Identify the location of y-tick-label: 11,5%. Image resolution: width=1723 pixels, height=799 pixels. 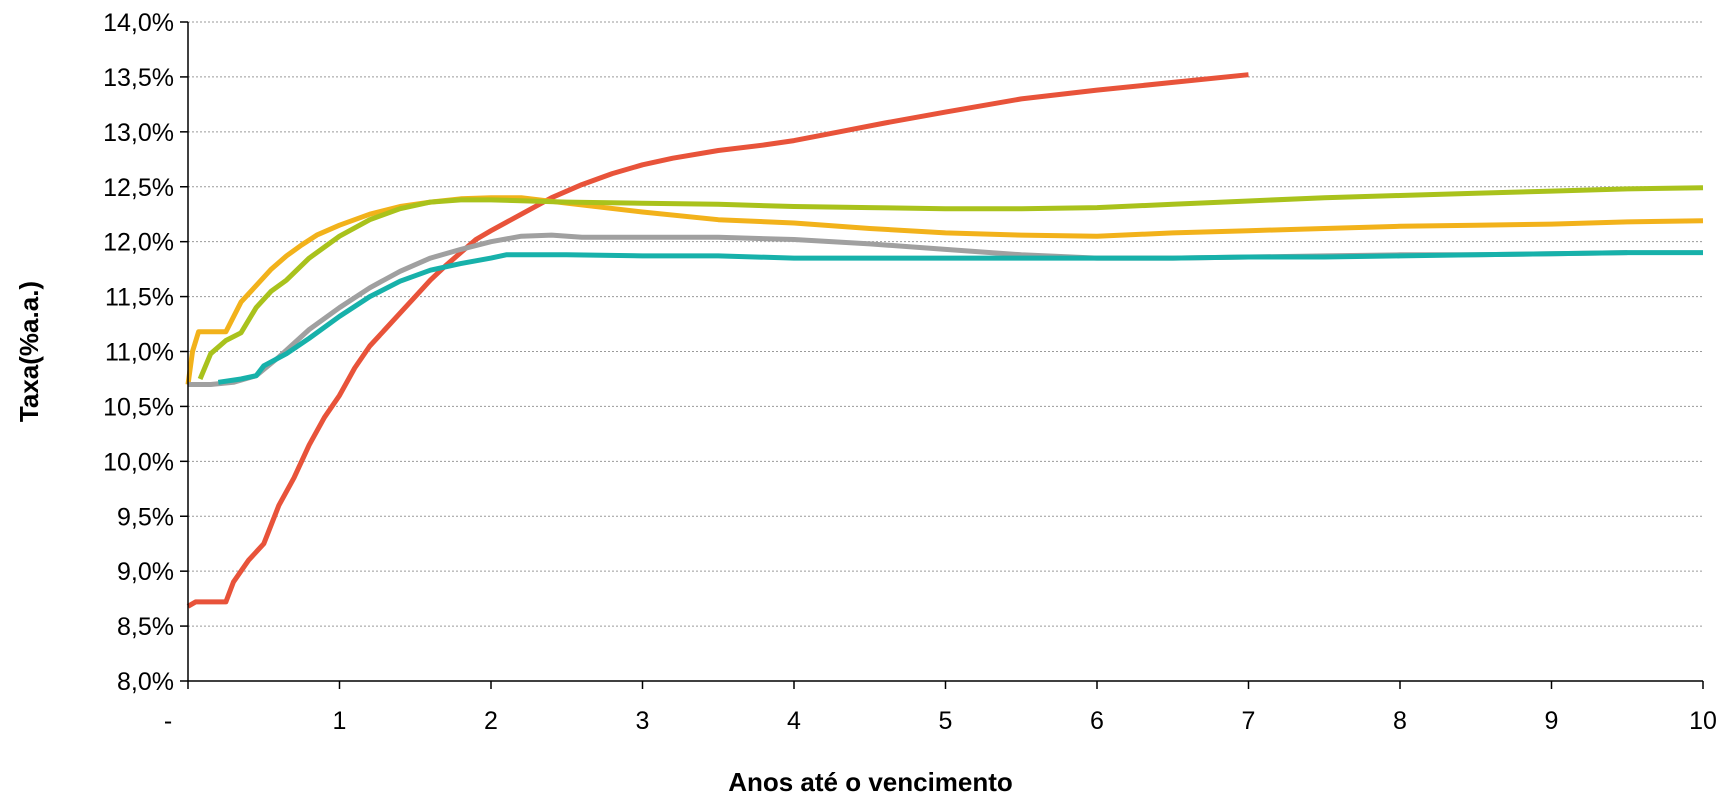
(139, 298).